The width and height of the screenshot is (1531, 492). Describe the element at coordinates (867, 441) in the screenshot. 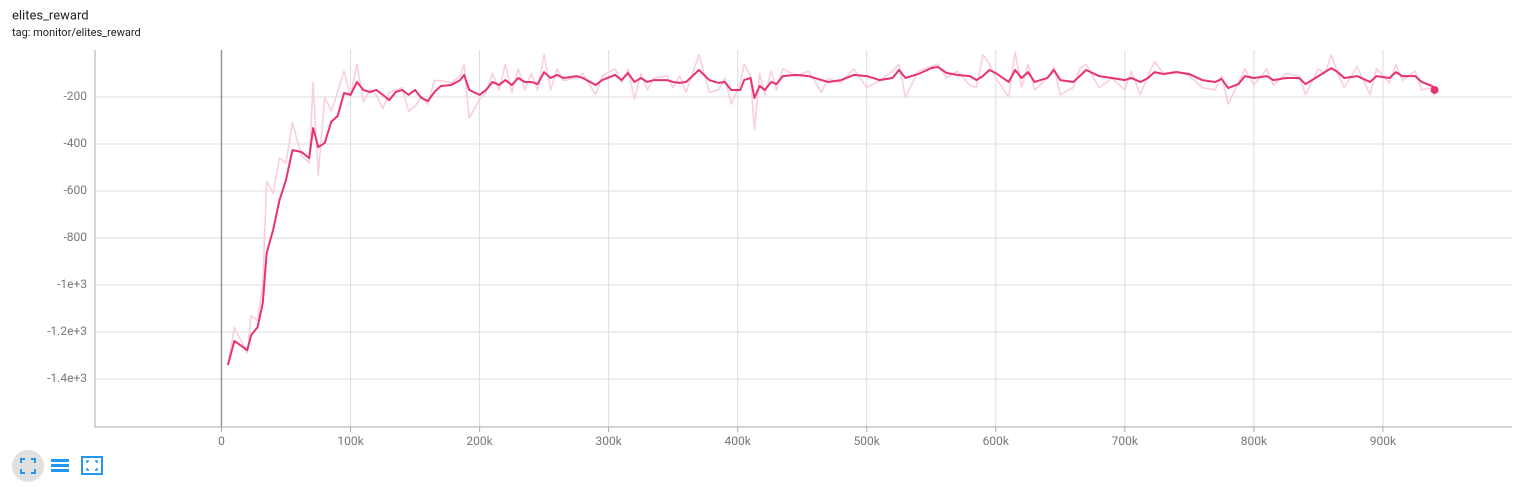

I see `x-tick-label: 500k` at that location.